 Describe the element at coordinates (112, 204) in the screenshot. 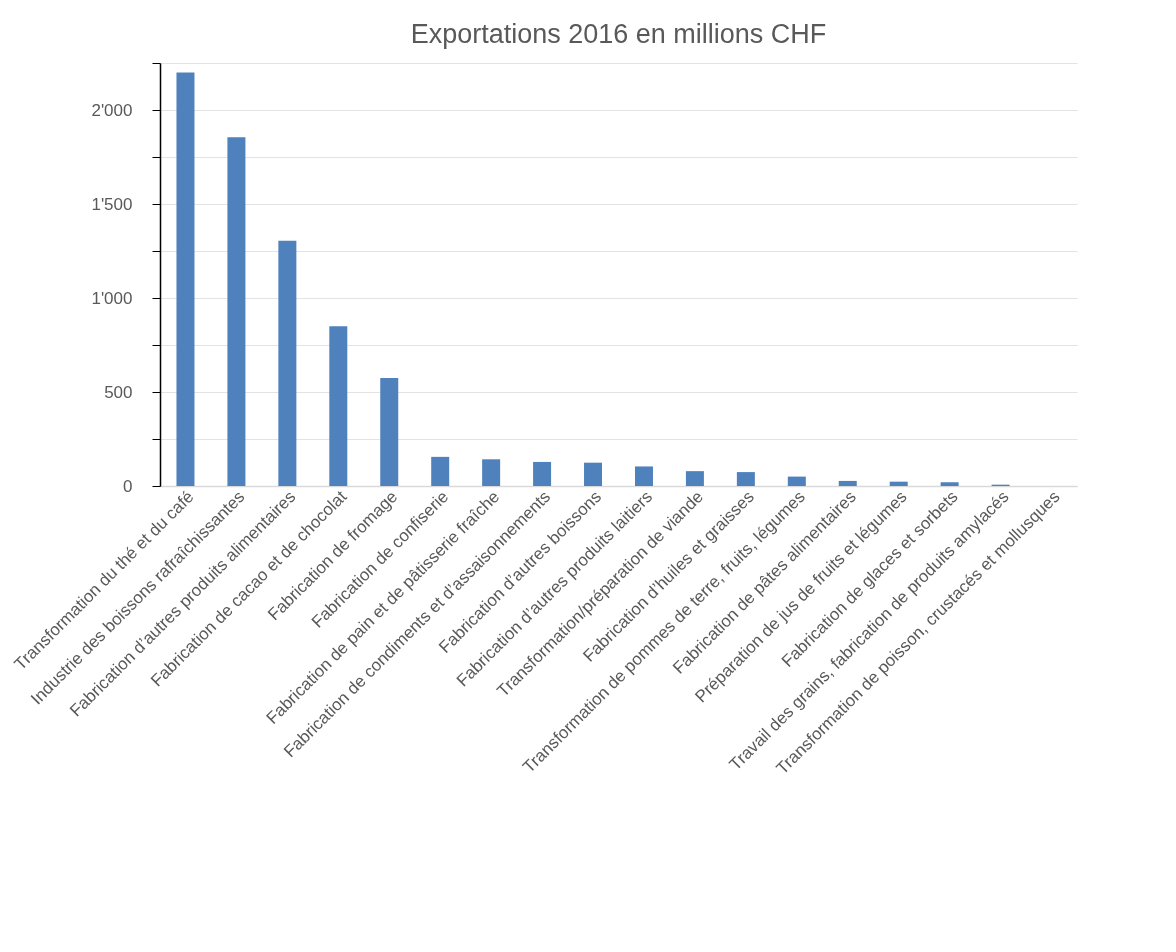

I see `y-tick-label: 1'500` at that location.